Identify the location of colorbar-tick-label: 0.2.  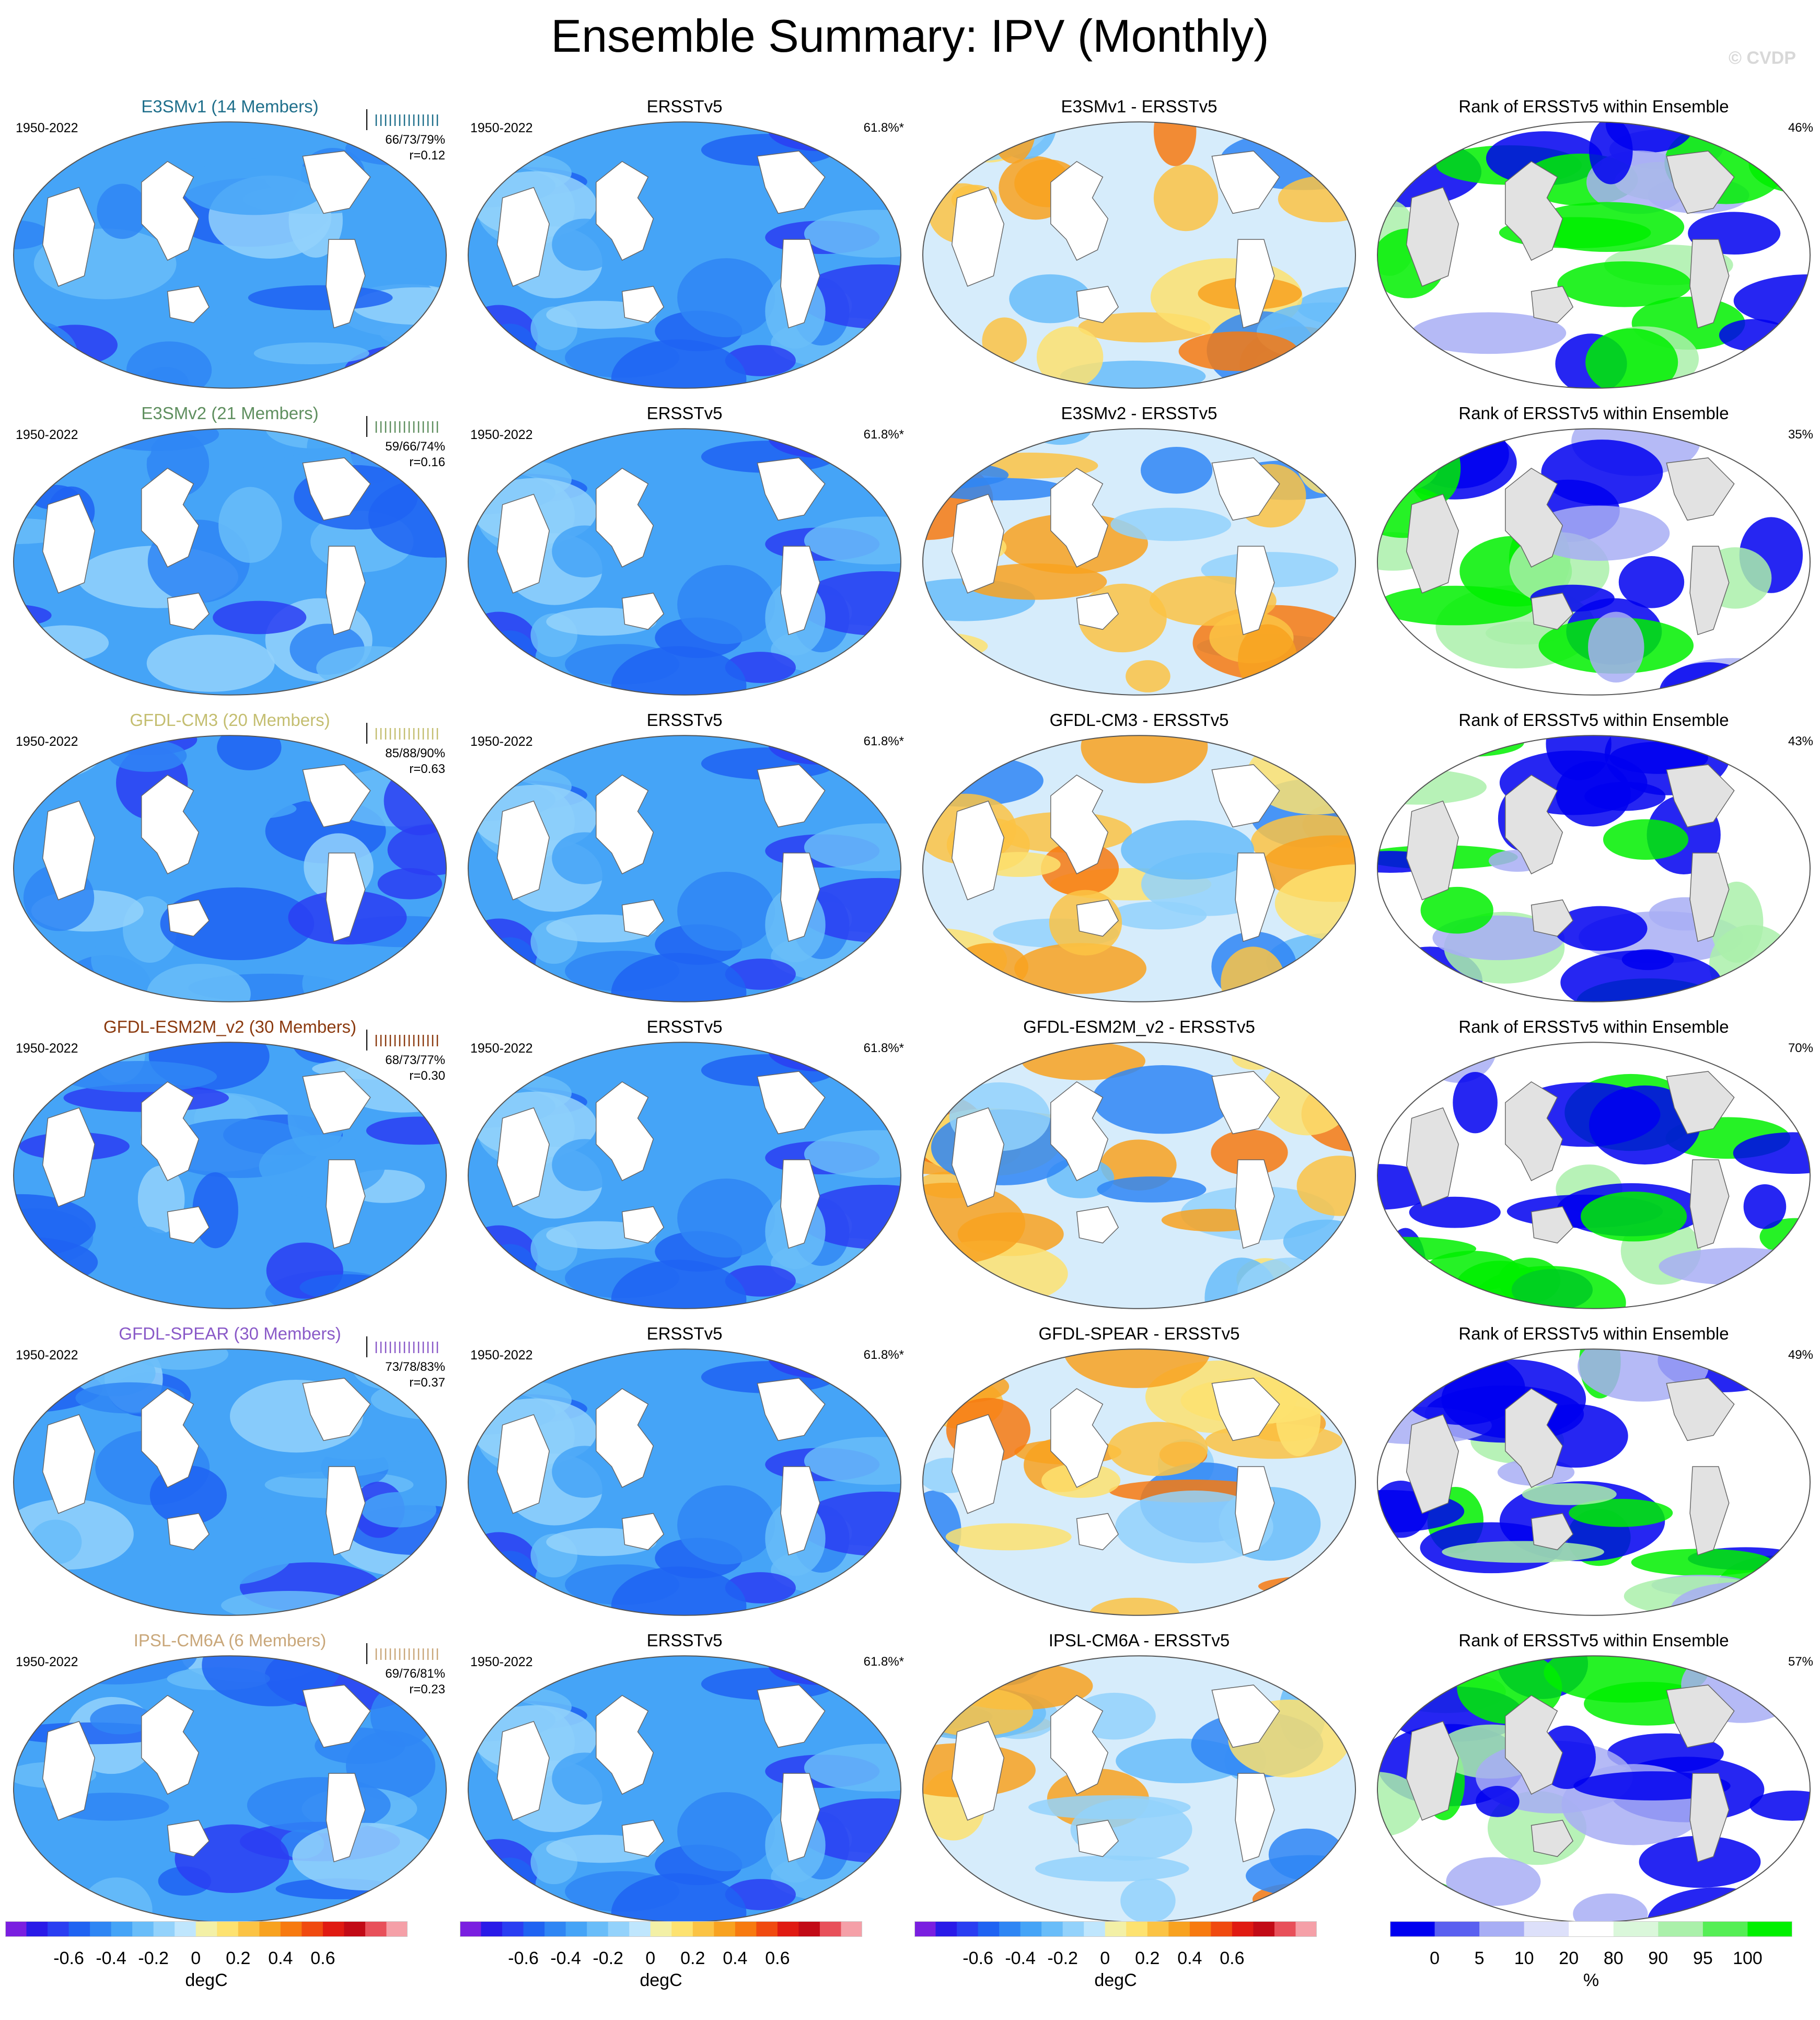
(692, 1958).